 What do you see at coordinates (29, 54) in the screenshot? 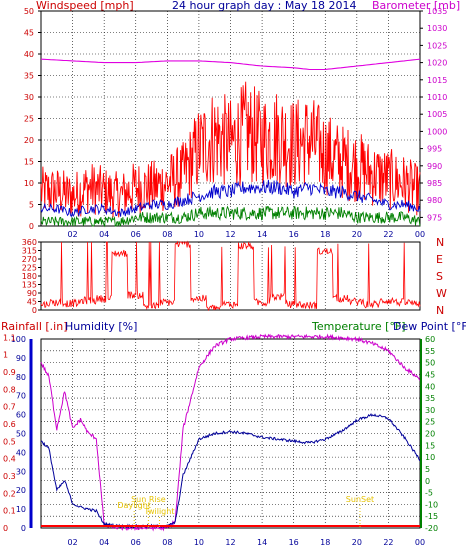
I see `wind-tick-label: 40` at bounding box center [29, 54].